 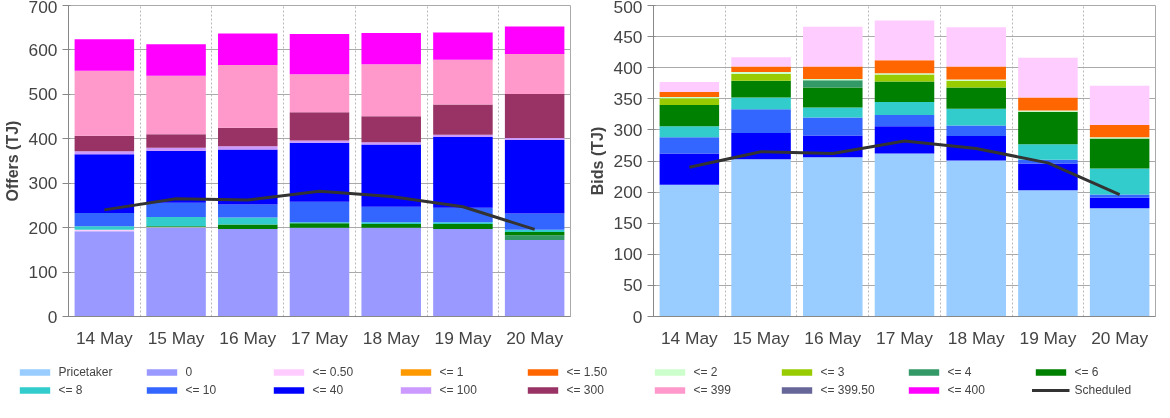 I want to click on legend-label: <= 10, so click(x=201, y=390).